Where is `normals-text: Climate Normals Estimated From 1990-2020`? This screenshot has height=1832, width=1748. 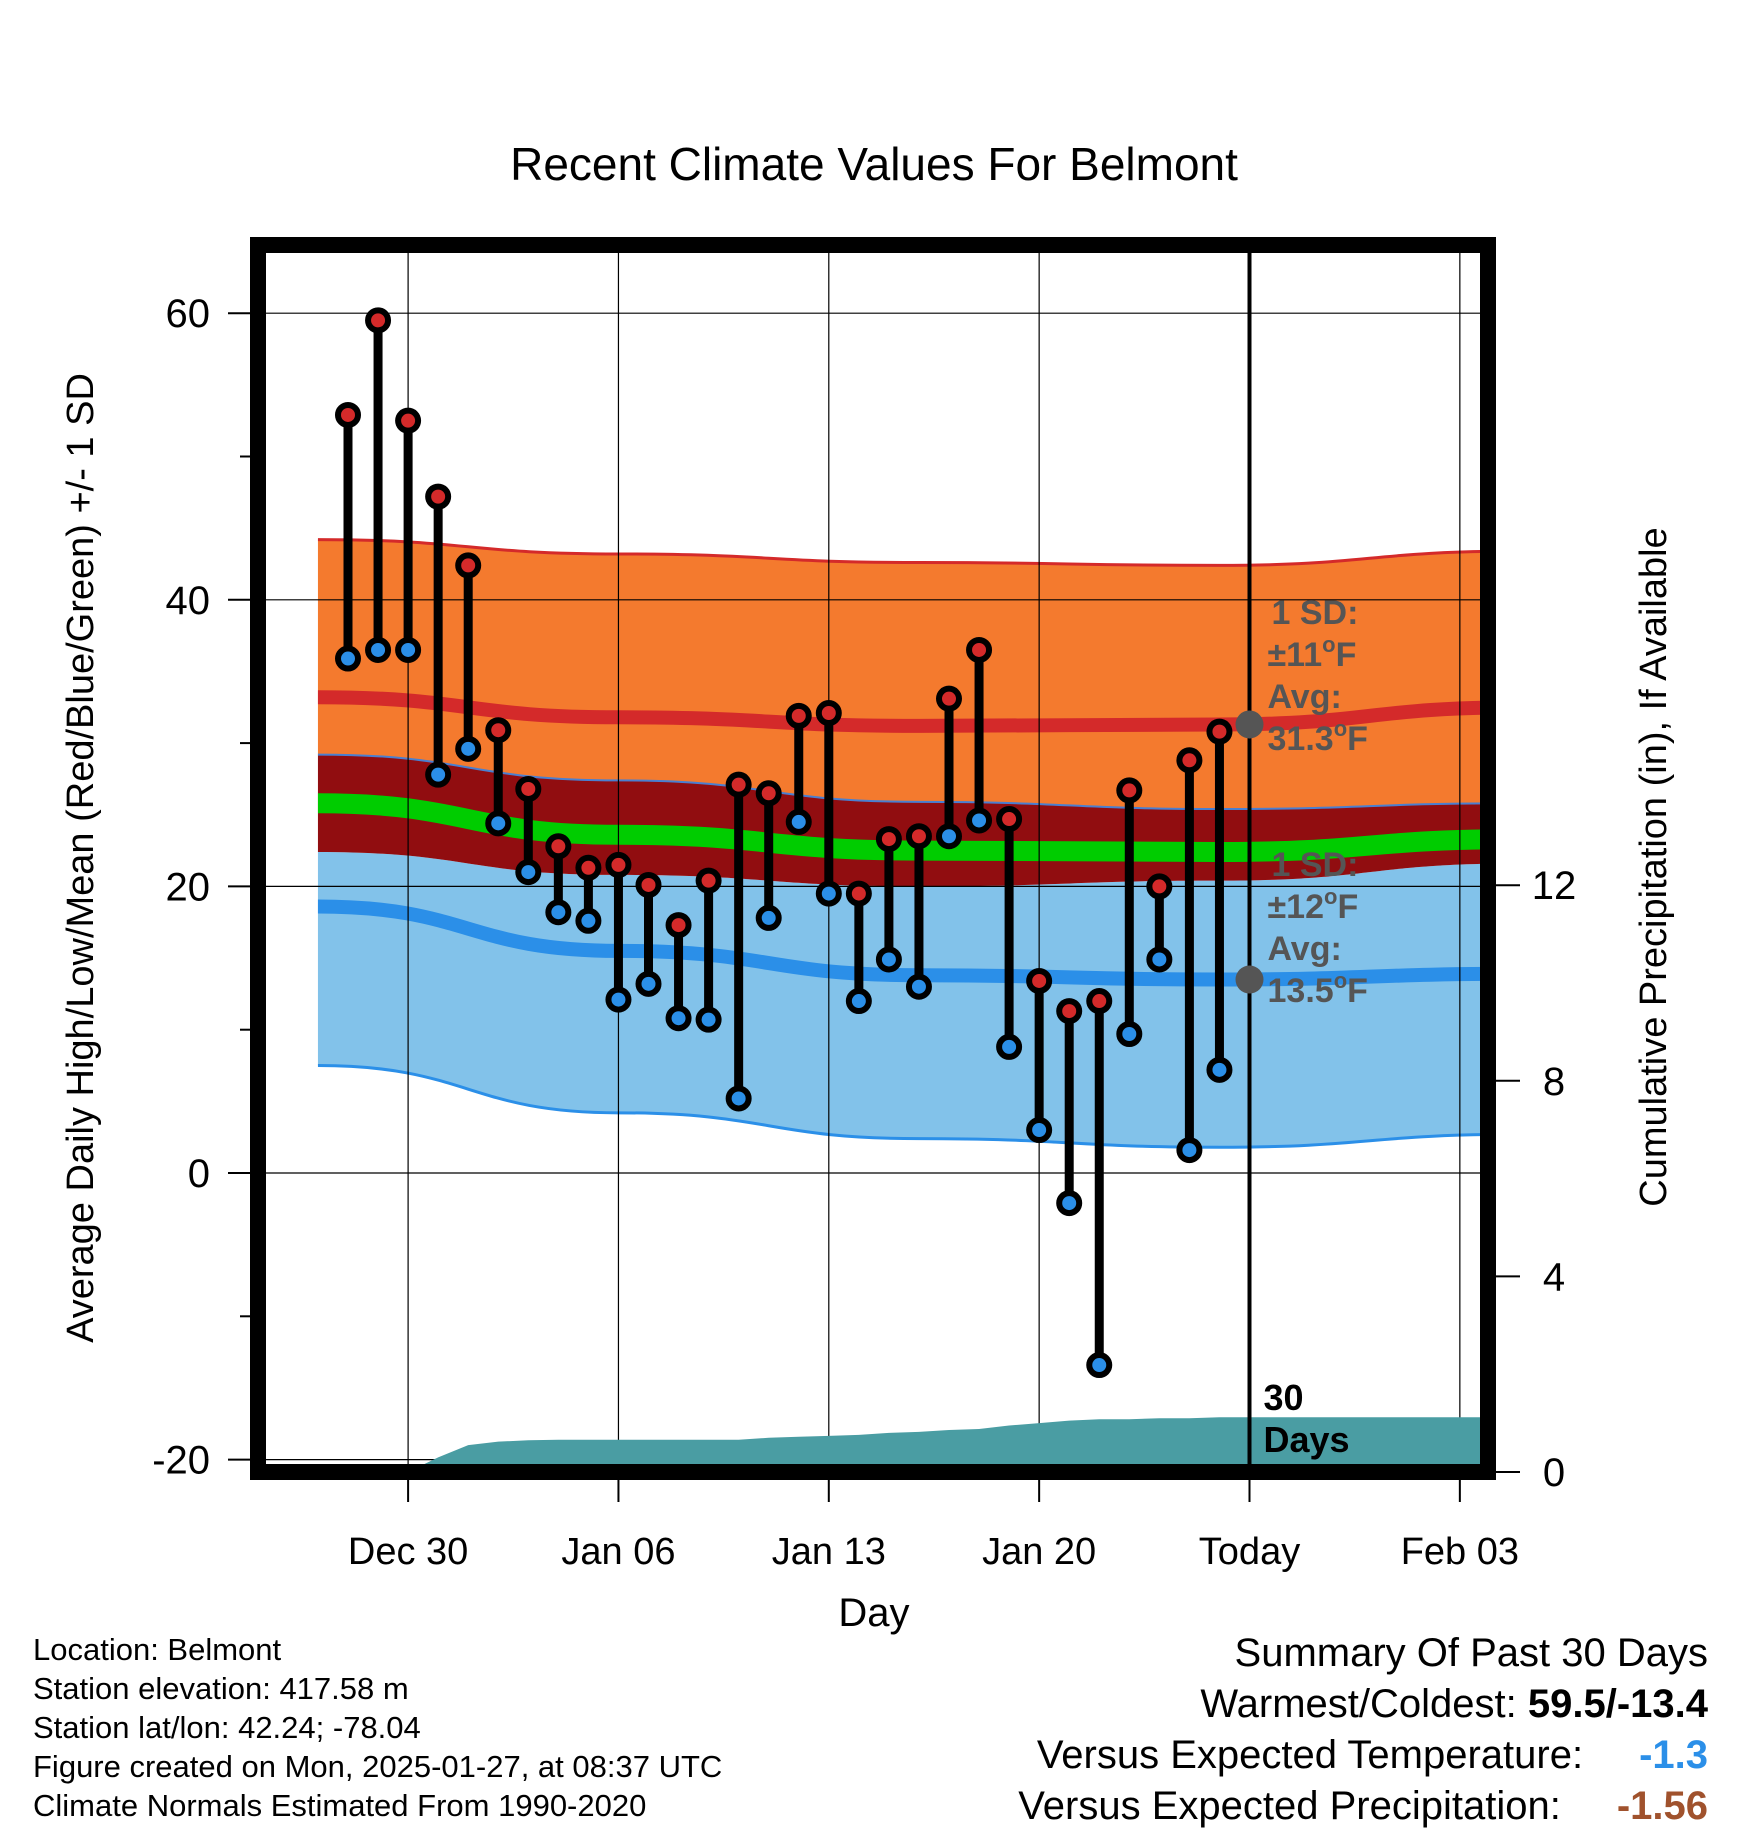
normals-text: Climate Normals Estimated From 1990-2020 is located at coordinates (340, 1805).